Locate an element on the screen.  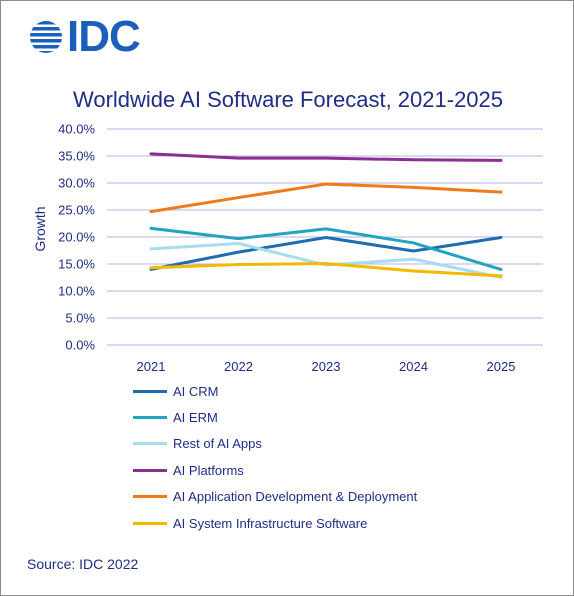
legend-item: AI Platforms is located at coordinates (188, 470).